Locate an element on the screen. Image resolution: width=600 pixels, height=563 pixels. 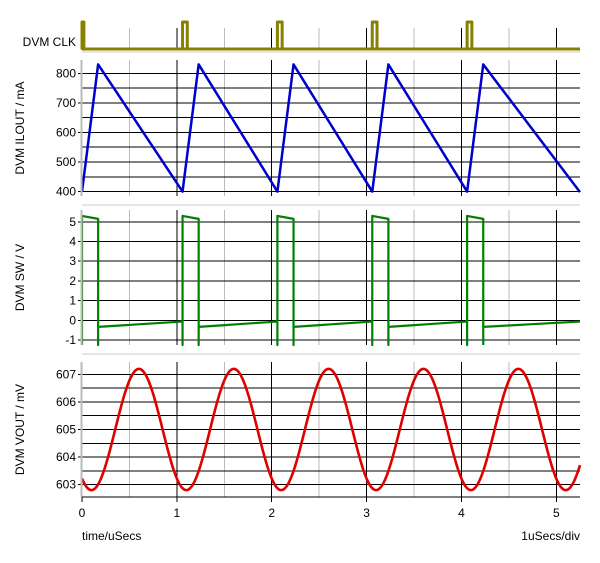
vout-tick-label: 605 is located at coordinates (66, 430).